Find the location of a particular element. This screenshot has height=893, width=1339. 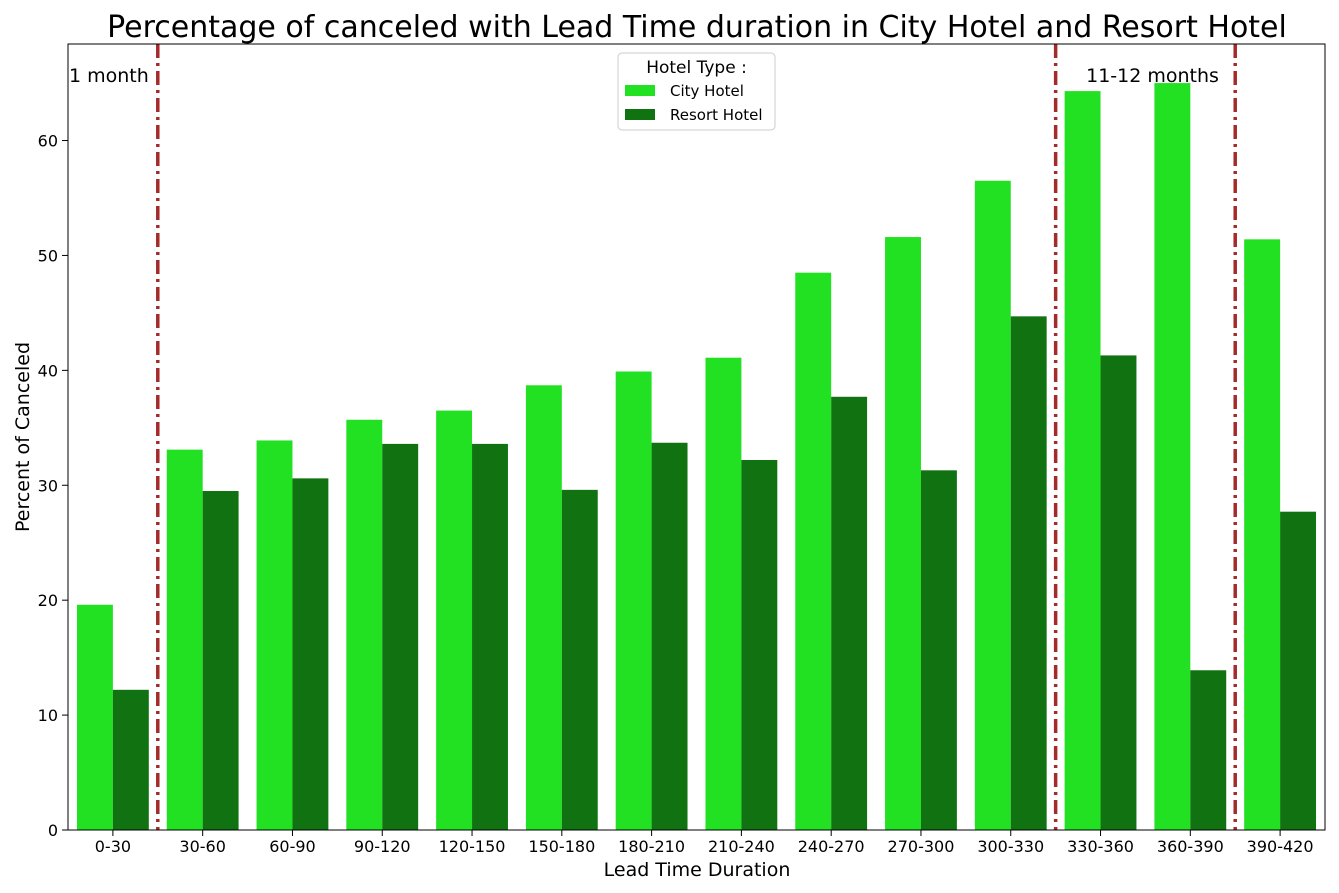

y-axis-title: Percent of Canceled is located at coordinates (23, 437).